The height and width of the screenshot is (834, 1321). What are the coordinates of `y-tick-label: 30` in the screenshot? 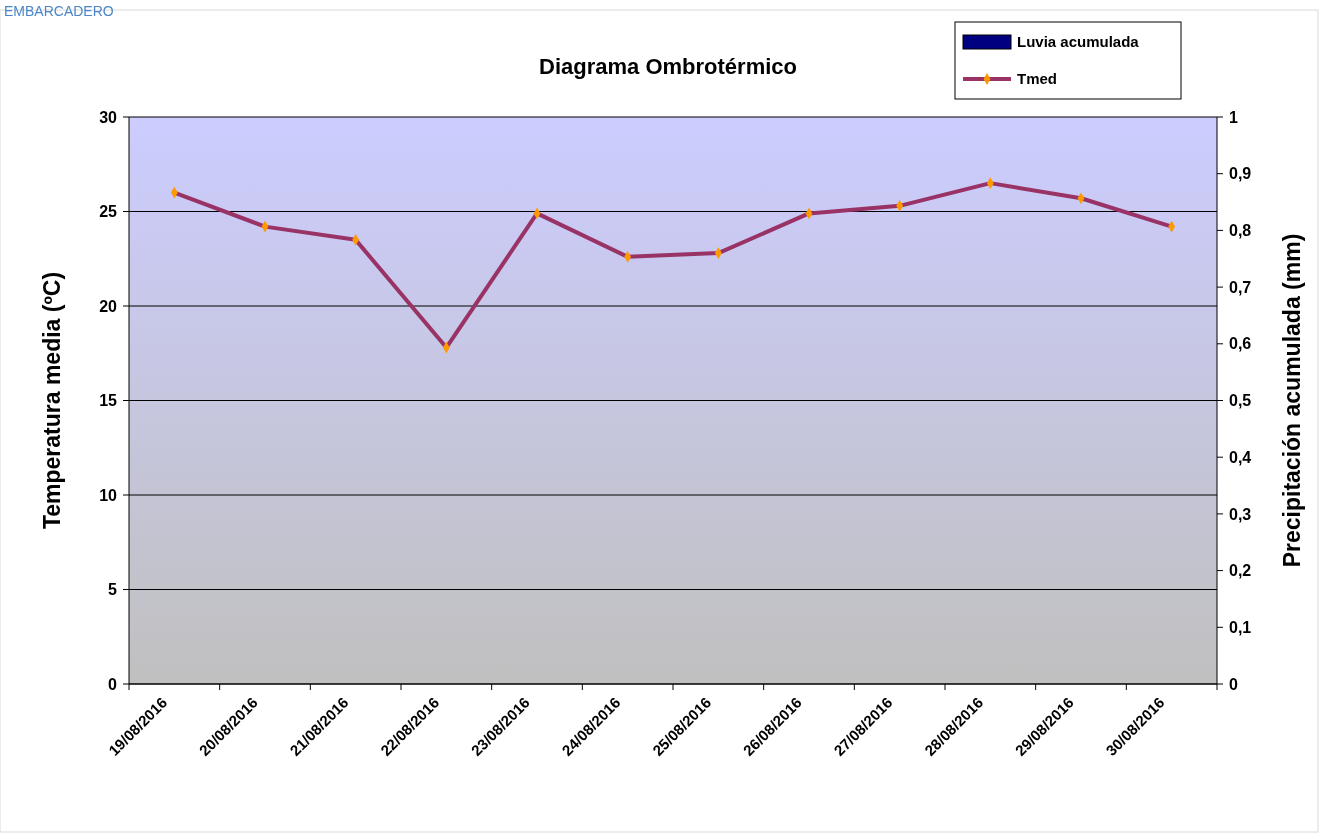 It's located at (108, 117).